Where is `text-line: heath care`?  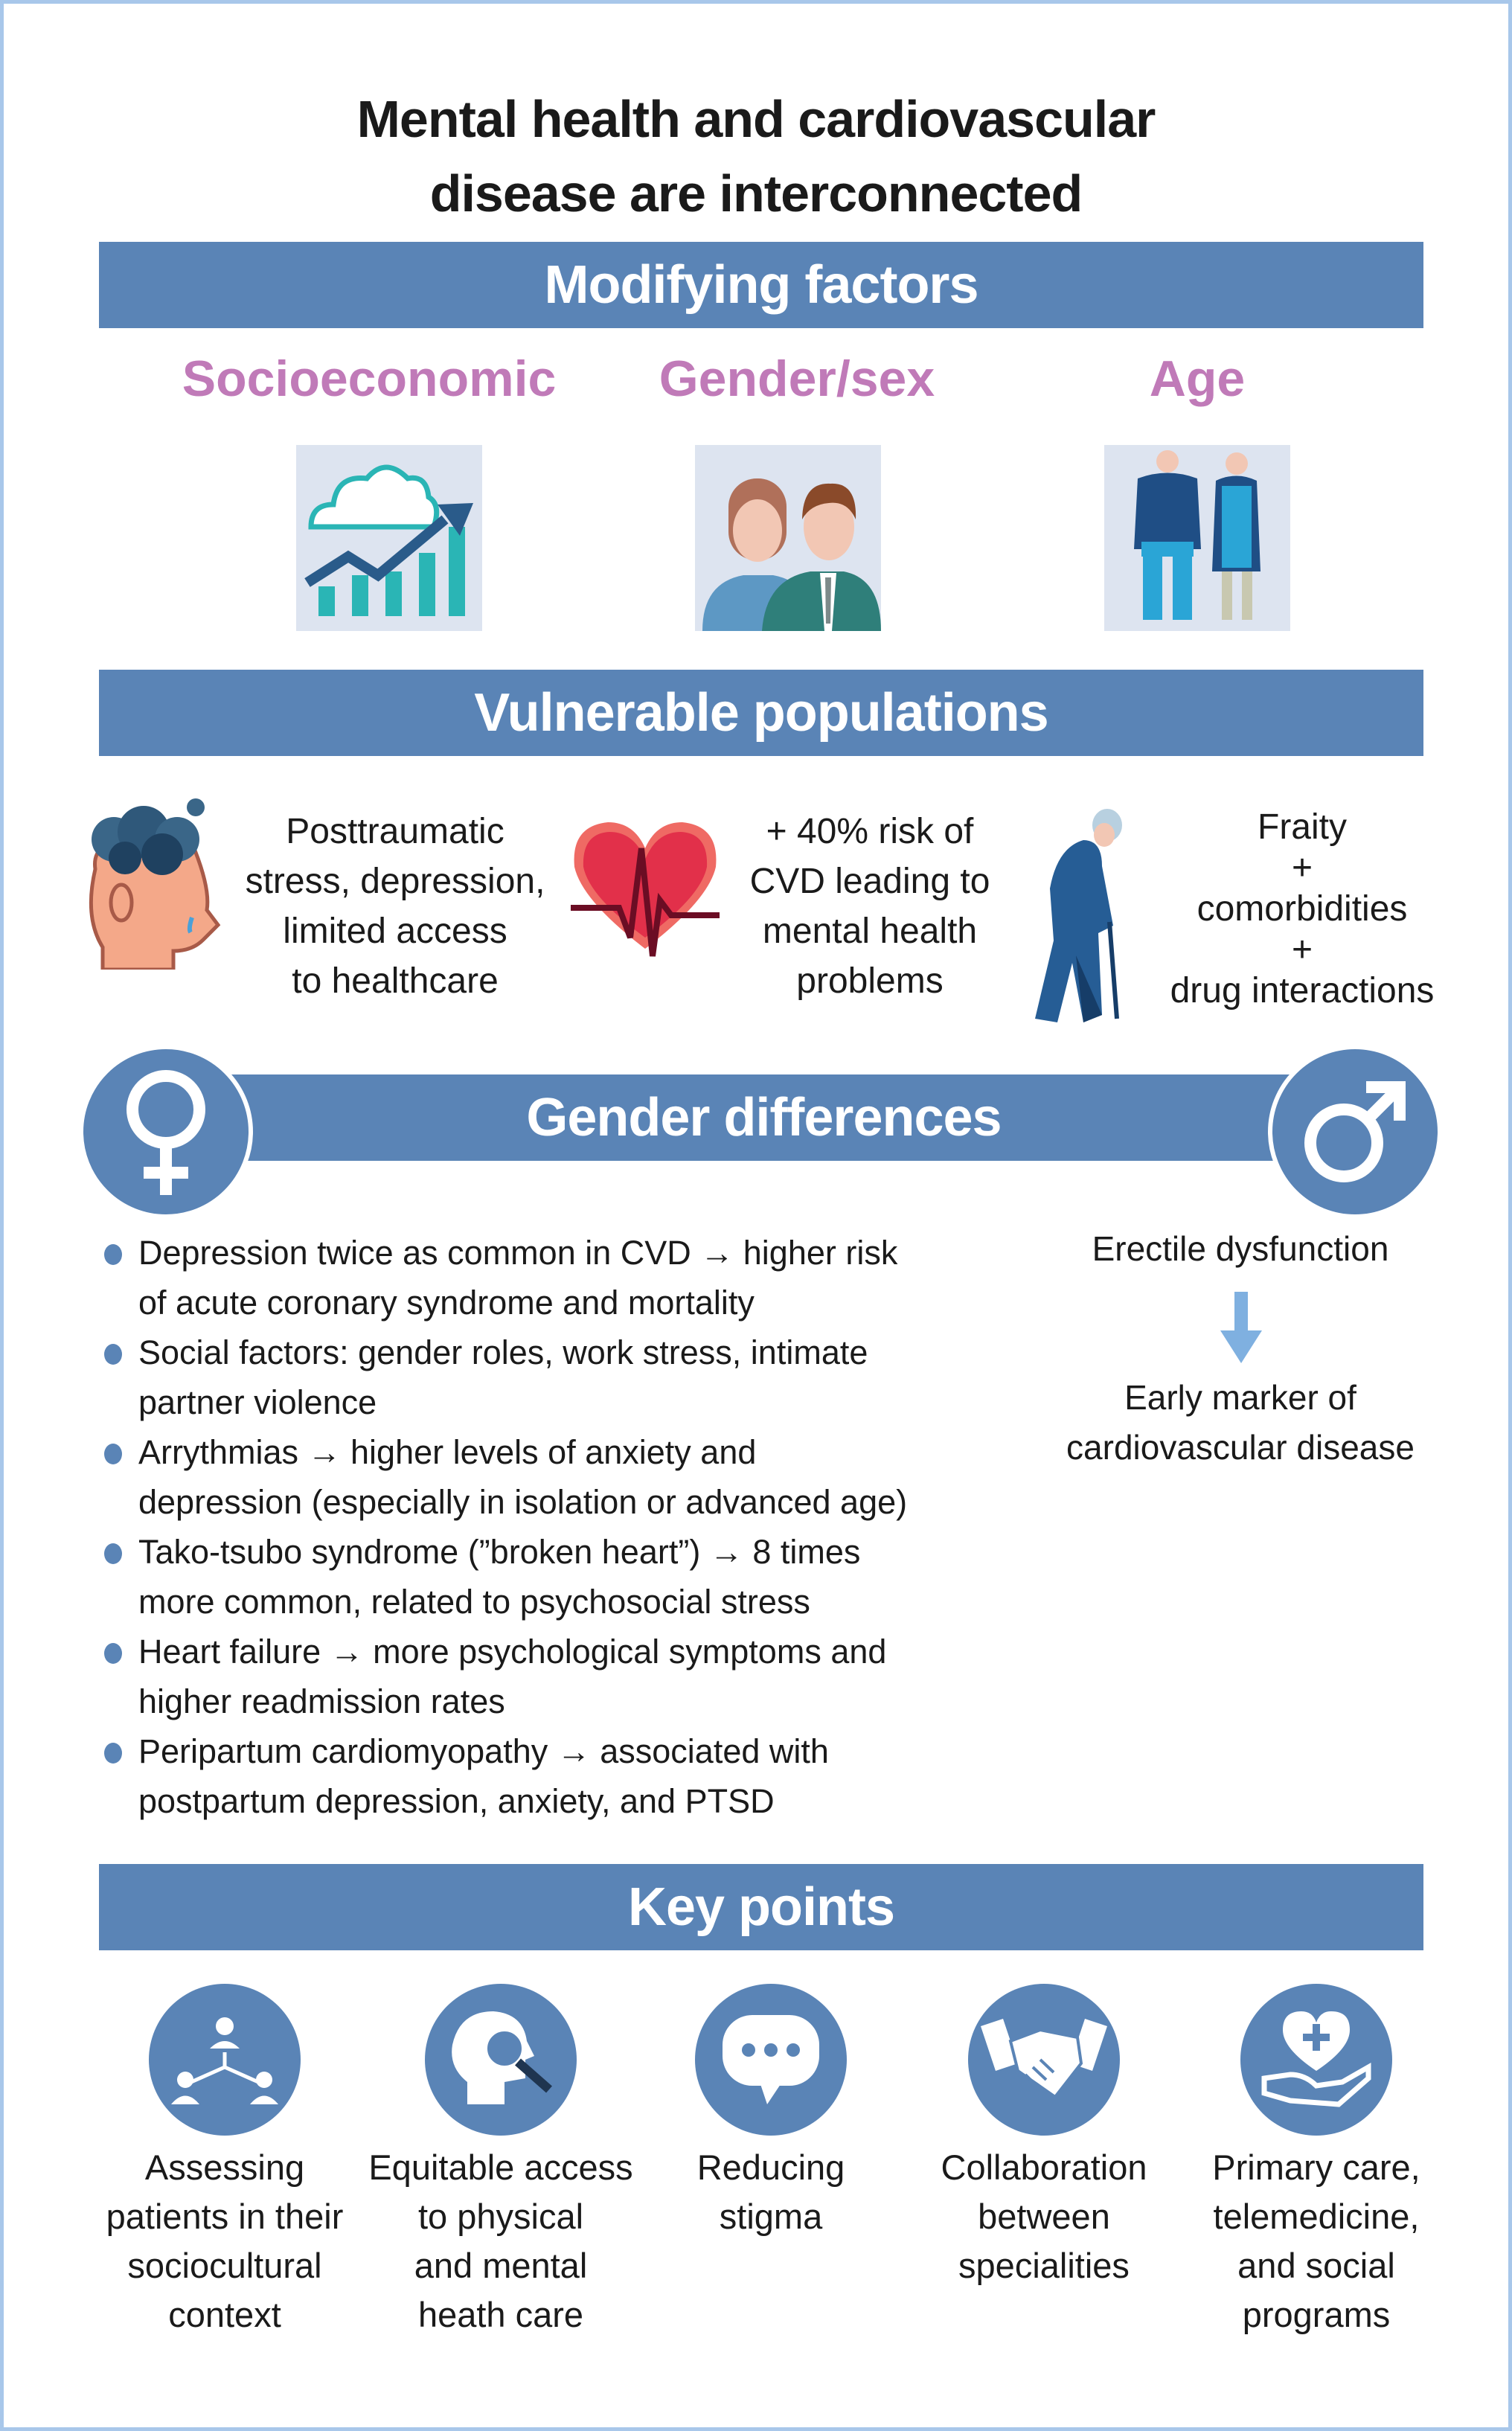
text-line: heath care is located at coordinates (501, 2315).